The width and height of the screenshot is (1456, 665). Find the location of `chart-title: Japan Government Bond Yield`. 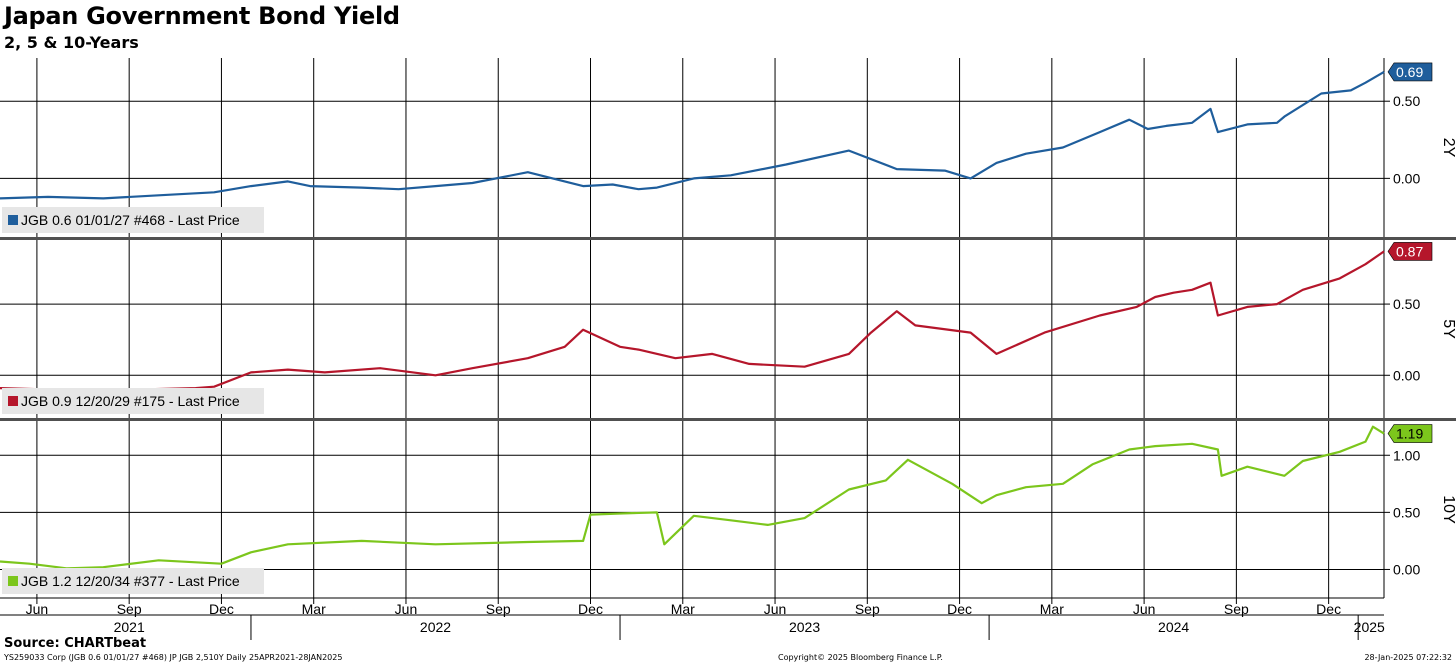

chart-title: Japan Government Bond Yield is located at coordinates (202, 16).